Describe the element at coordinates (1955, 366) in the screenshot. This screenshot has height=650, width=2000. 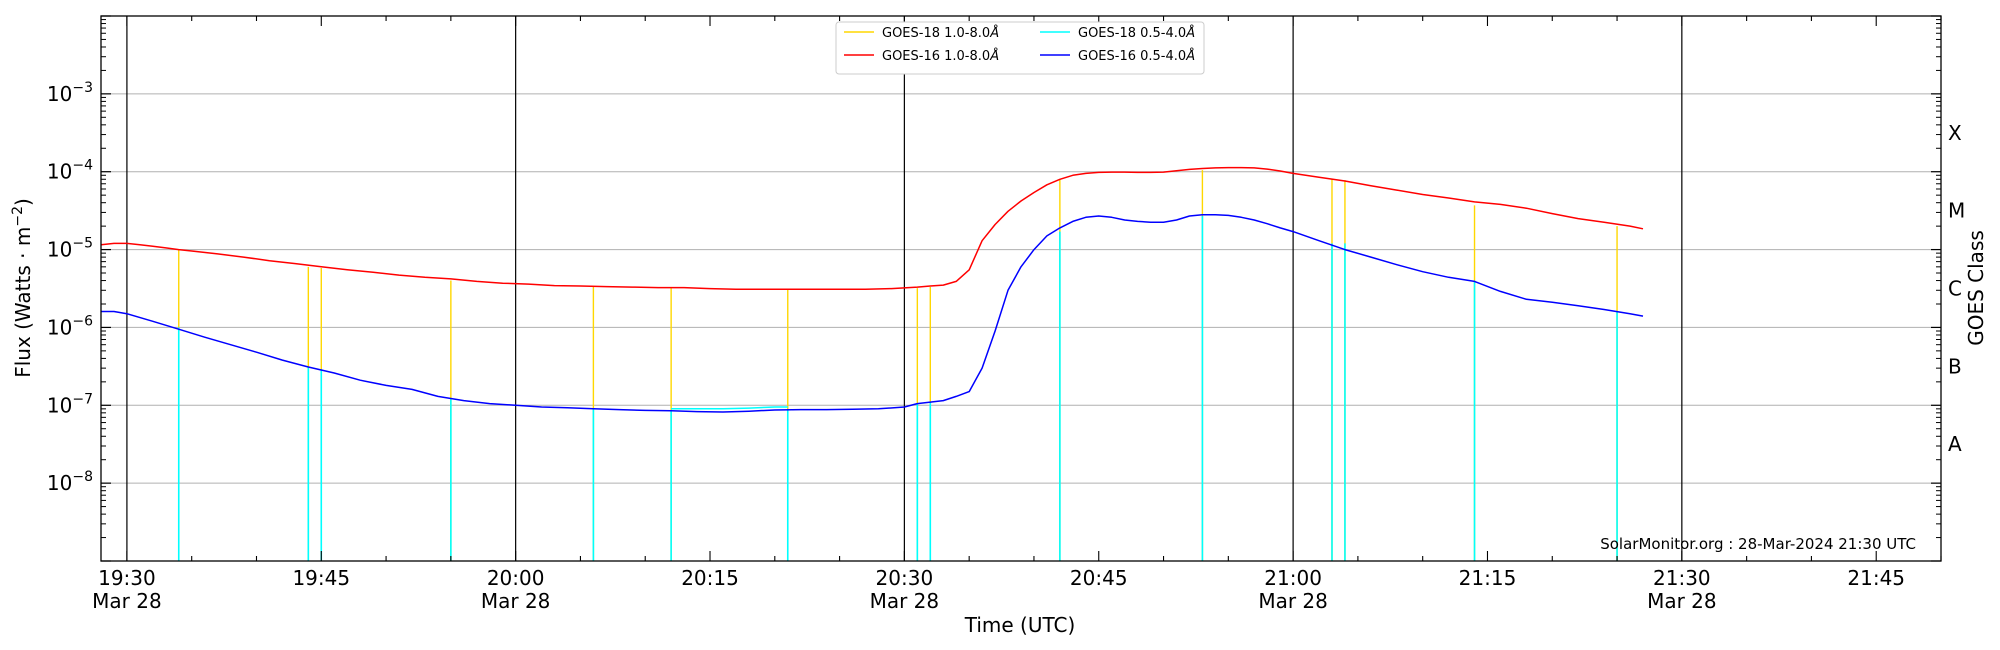
I see `goes-class-label: B` at that location.